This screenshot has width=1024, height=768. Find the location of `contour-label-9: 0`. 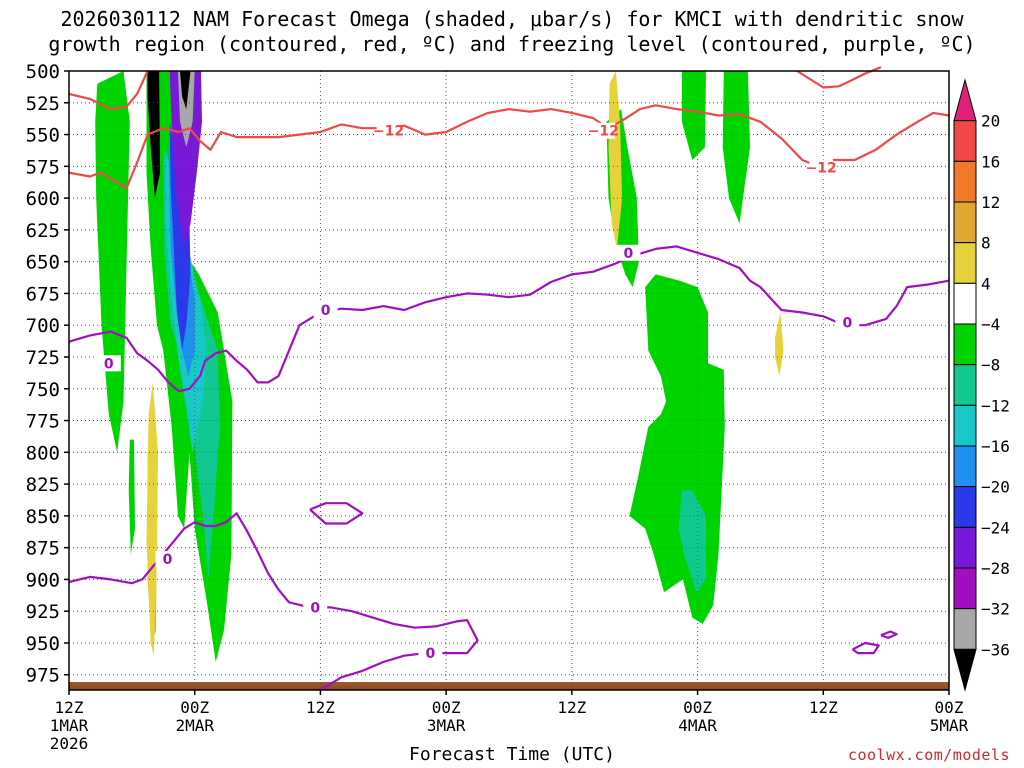

contour-label-9: 0 is located at coordinates (431, 654).